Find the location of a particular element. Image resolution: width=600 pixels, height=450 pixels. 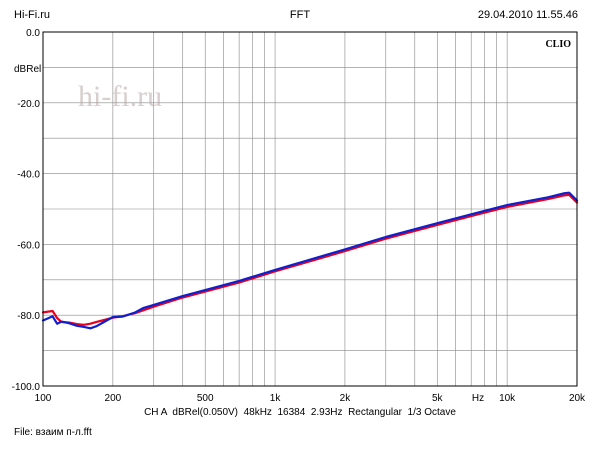

y-tick-label: -100.0 is located at coordinates (26, 387).